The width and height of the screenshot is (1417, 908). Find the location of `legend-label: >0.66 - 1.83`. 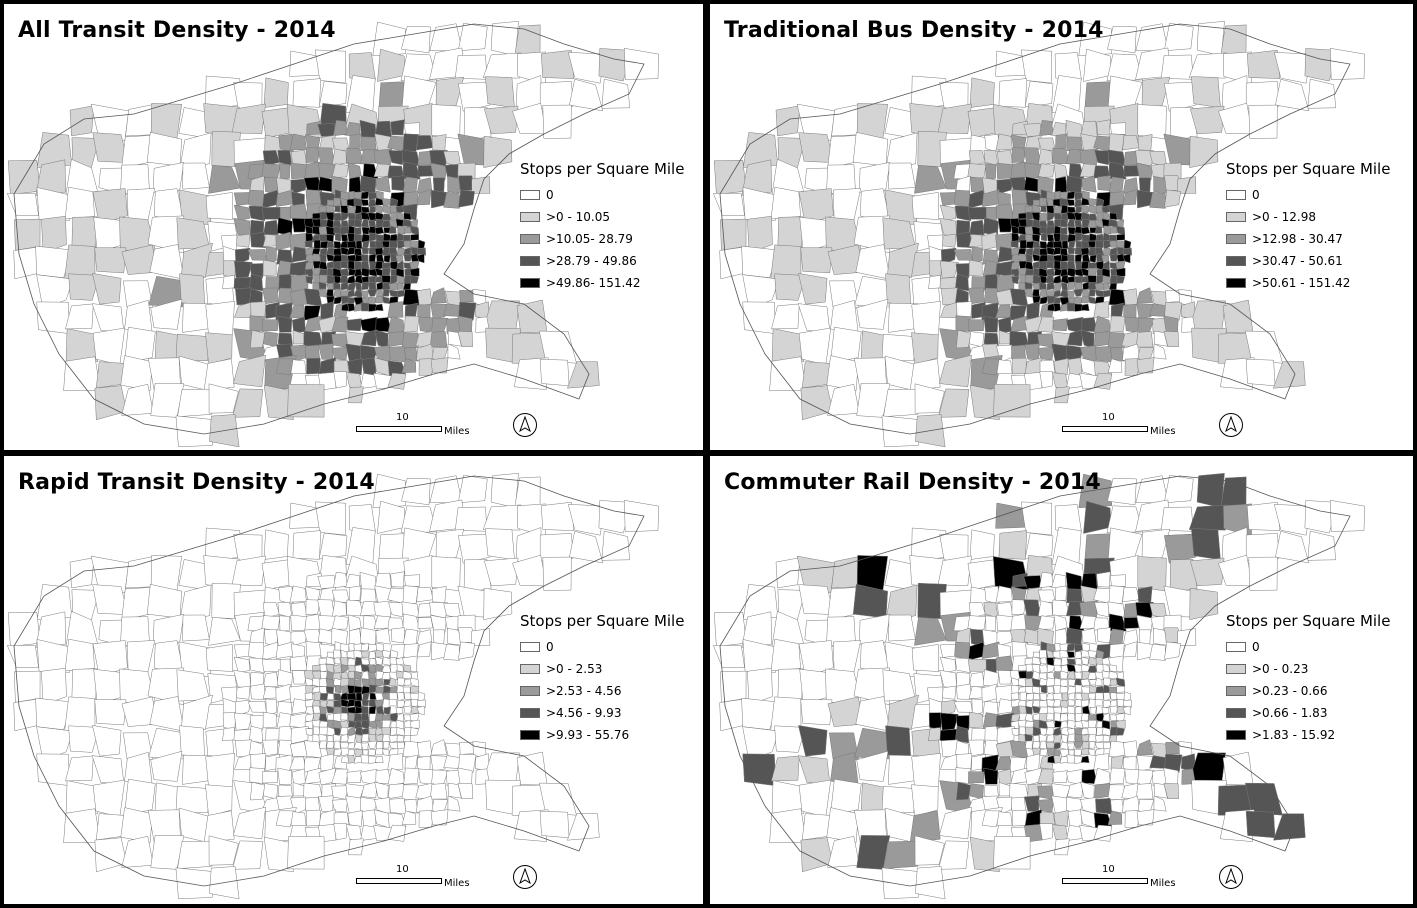

legend-label: >0.66 - 1.83 is located at coordinates (1290, 713).